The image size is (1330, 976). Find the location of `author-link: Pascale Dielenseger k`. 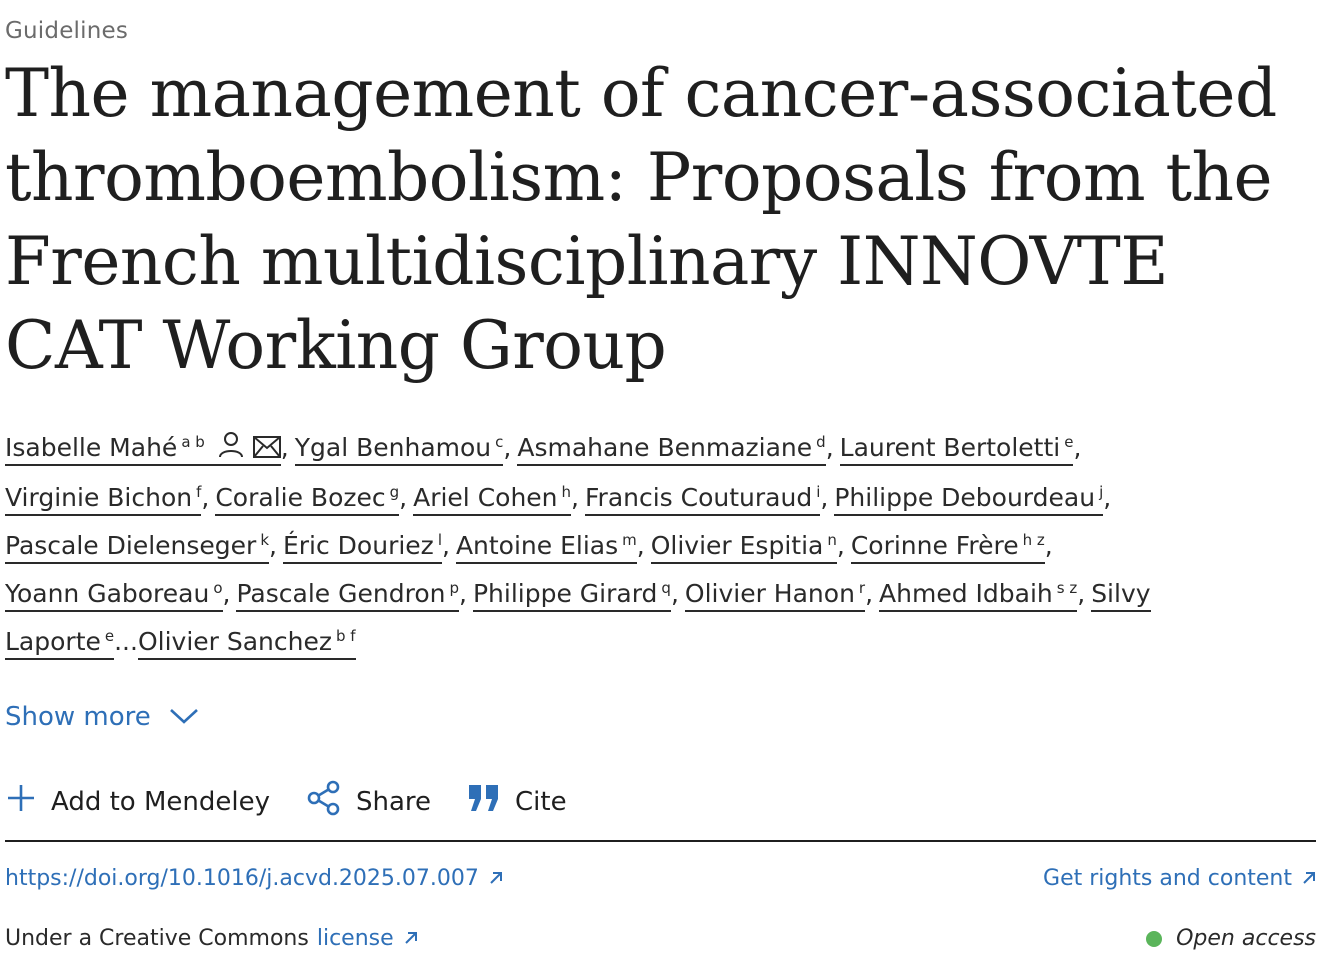

author-link: Pascale Dielenseger k is located at coordinates (137, 547).